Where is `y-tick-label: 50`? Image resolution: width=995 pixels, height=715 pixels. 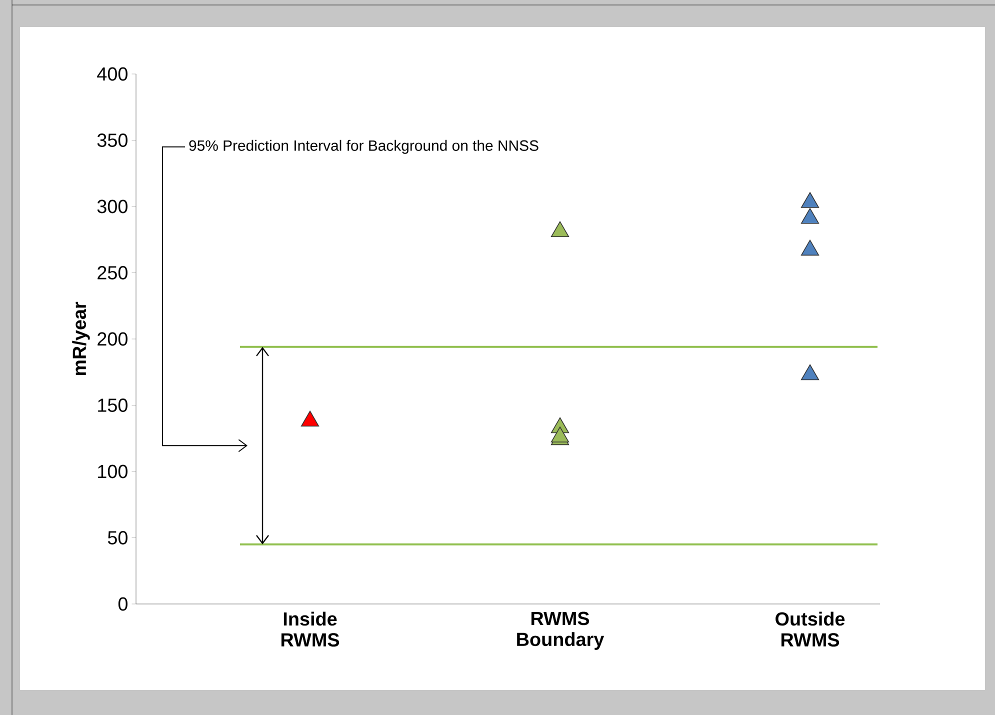 y-tick-label: 50 is located at coordinates (118, 537).